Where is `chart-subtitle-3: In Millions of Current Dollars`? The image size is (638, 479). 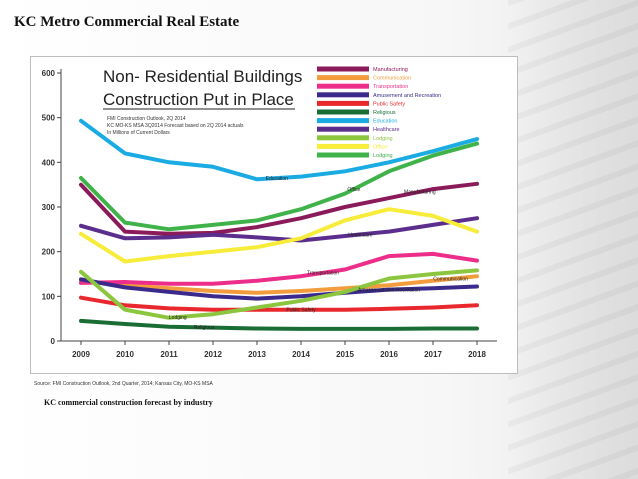 chart-subtitle-3: In Millions of Current Dollars is located at coordinates (138, 133).